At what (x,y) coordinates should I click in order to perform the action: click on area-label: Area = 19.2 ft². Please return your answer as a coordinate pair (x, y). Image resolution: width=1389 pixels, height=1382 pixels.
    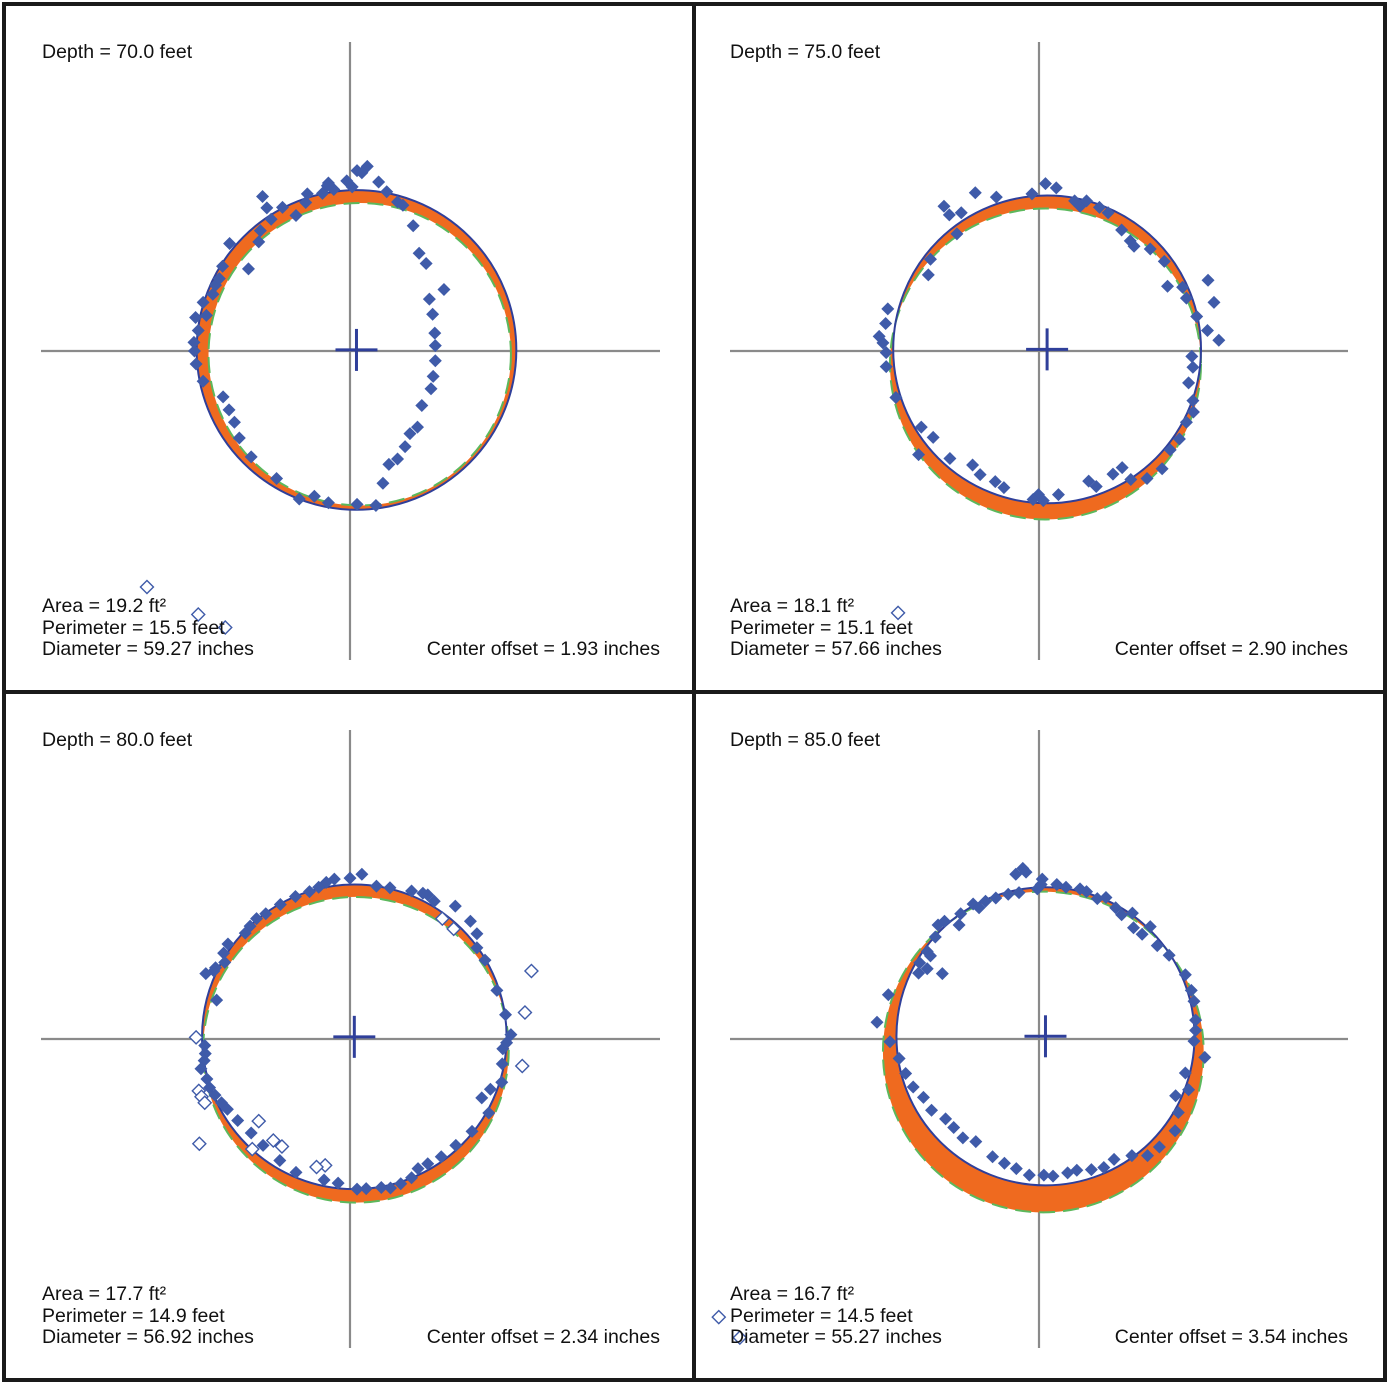
    Looking at the image, I should click on (104, 606).